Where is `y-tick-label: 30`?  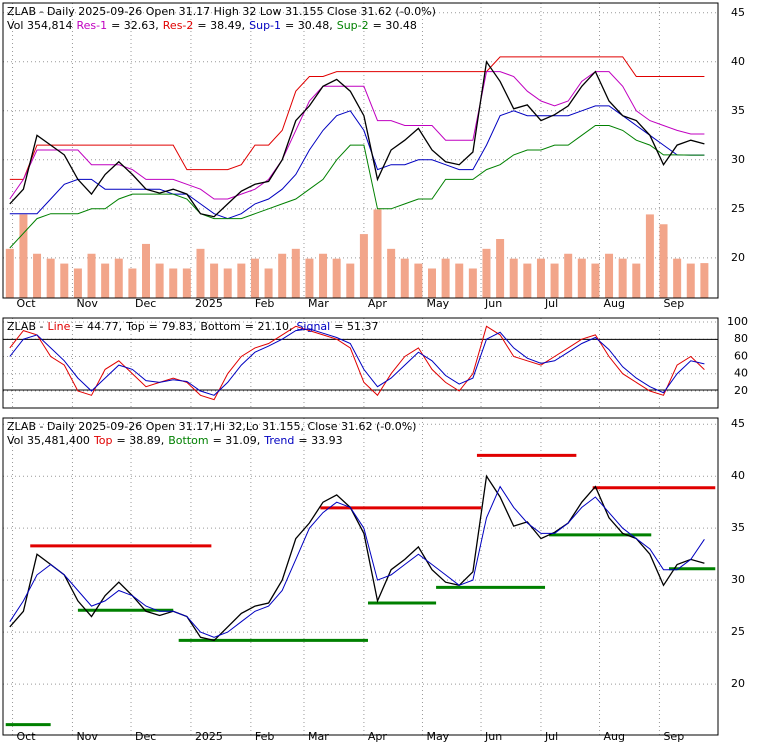 y-tick-label: 30 is located at coordinates (738, 579).